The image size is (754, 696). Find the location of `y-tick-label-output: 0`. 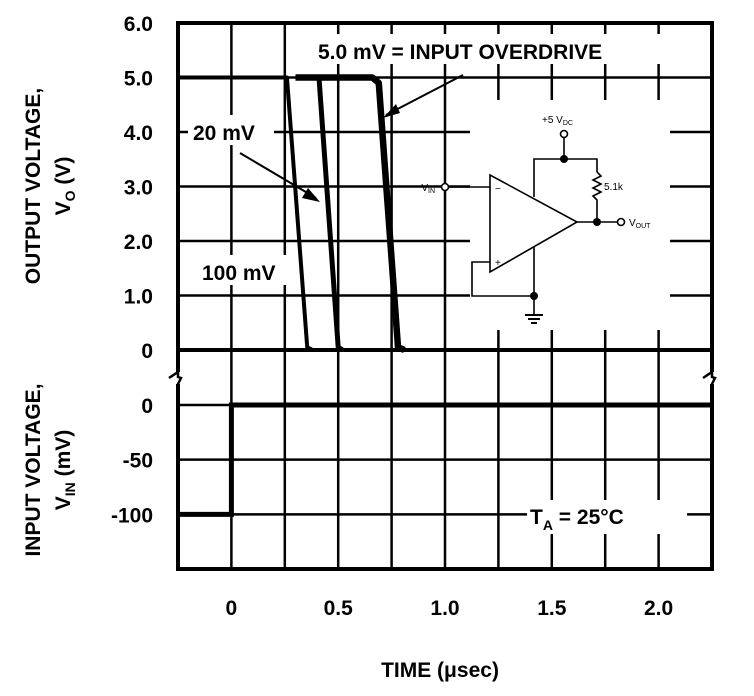

y-tick-label-output: 0 is located at coordinates (147, 351).